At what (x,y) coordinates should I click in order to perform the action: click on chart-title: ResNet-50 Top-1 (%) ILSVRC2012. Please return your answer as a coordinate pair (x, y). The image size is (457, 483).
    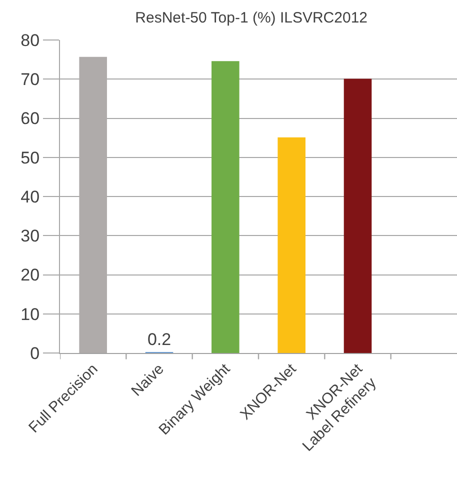
    Looking at the image, I should click on (251, 18).